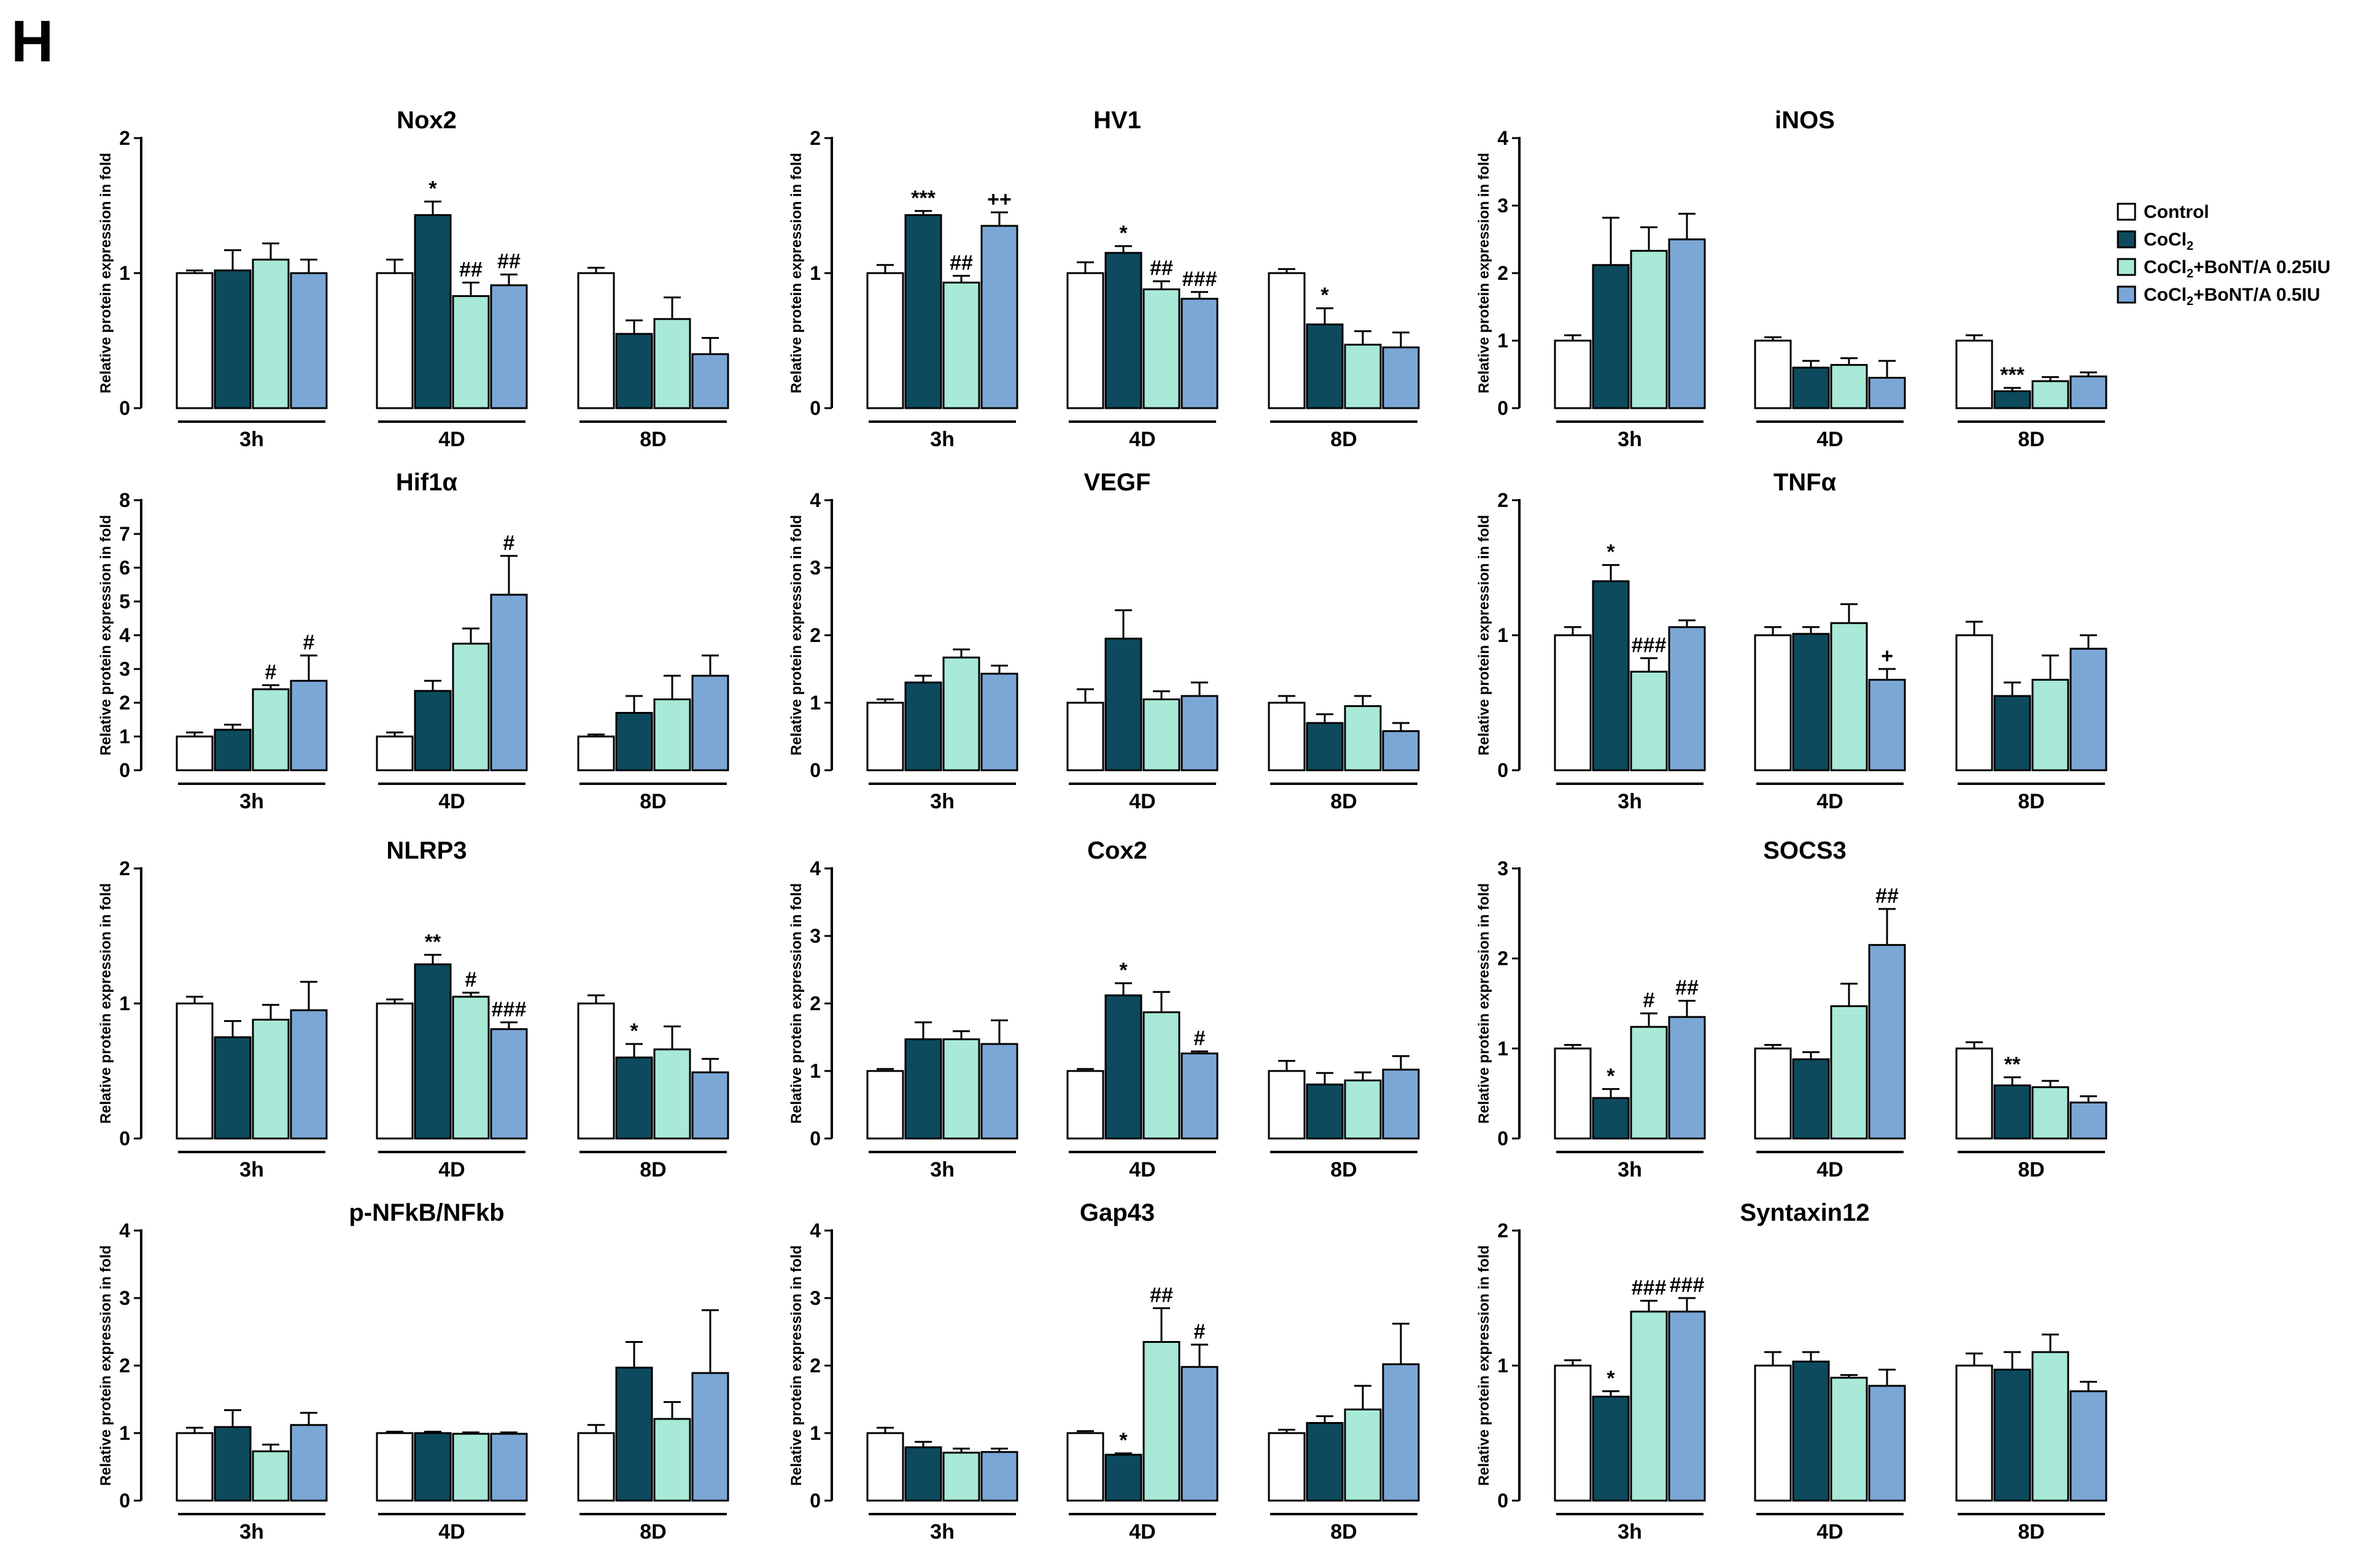 The height and width of the screenshot is (1554, 2380). I want to click on legend-label: CoCl2, so click(2168, 241).